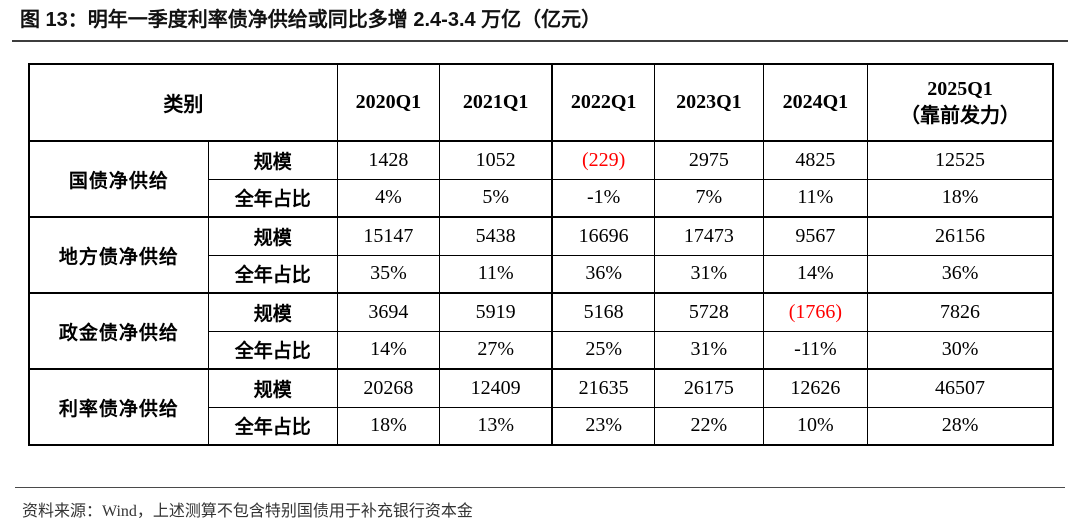 This screenshot has width=1080, height=525. I want to click on cell-value: -11%, so click(815, 350).